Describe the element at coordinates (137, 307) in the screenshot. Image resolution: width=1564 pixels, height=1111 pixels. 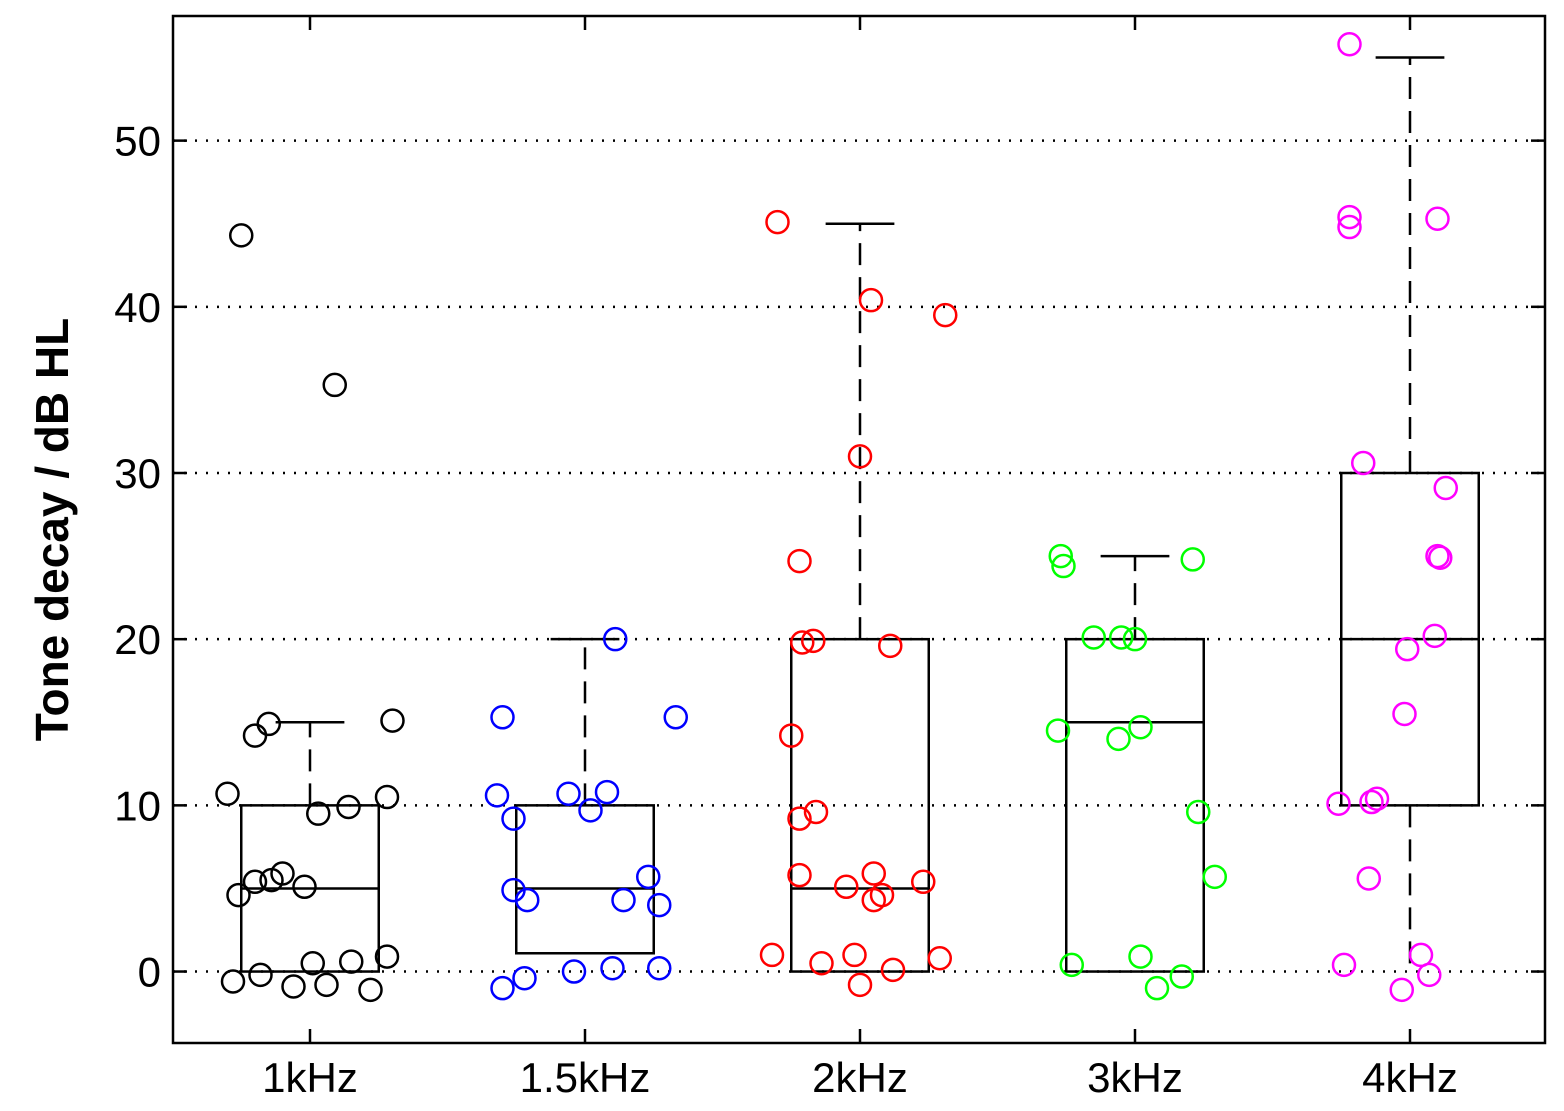
I see `y-tick-label-40: 40` at that location.